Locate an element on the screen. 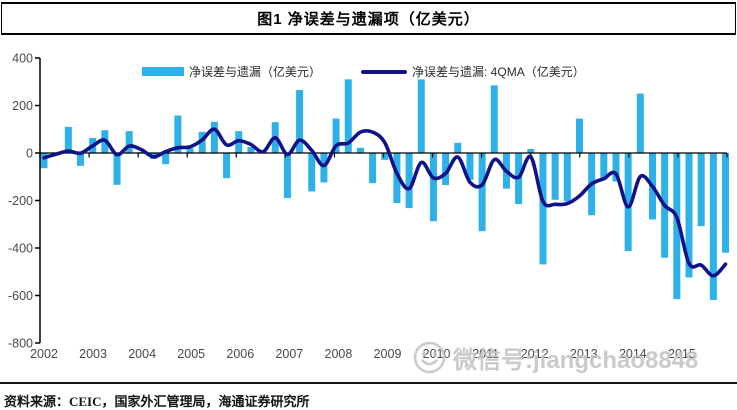  x-year-label-2013: 2013 is located at coordinates (584, 354).